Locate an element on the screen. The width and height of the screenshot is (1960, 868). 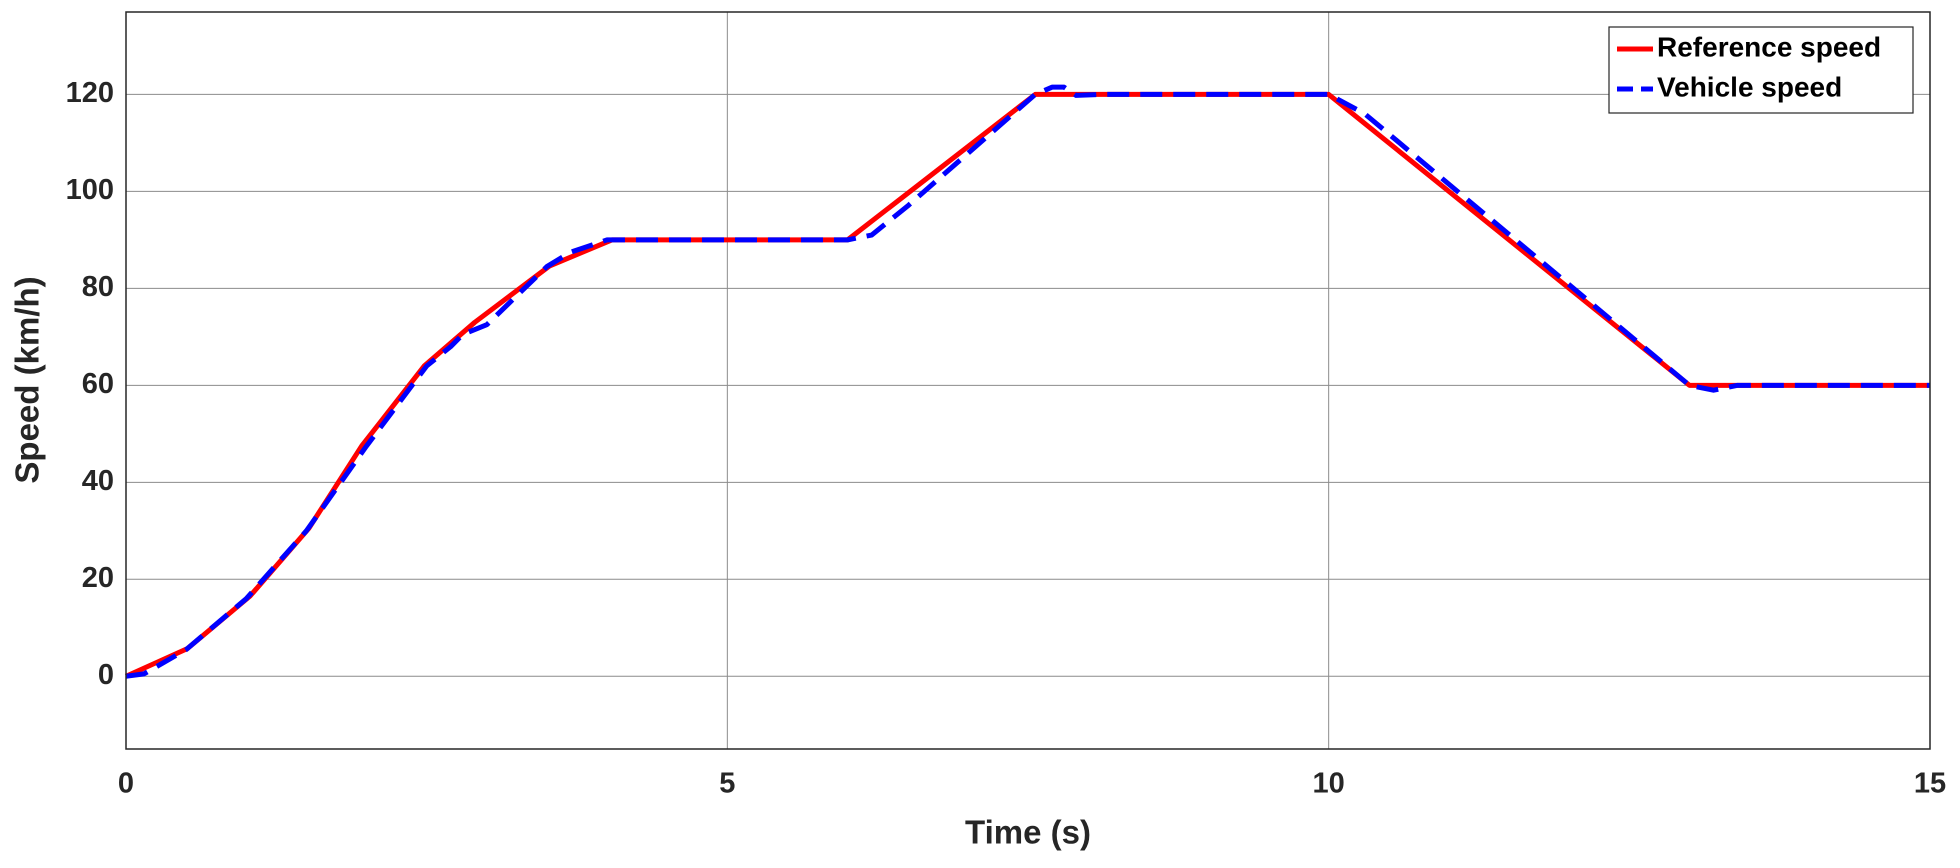
x-tick-label: 15 is located at coordinates (1930, 784).